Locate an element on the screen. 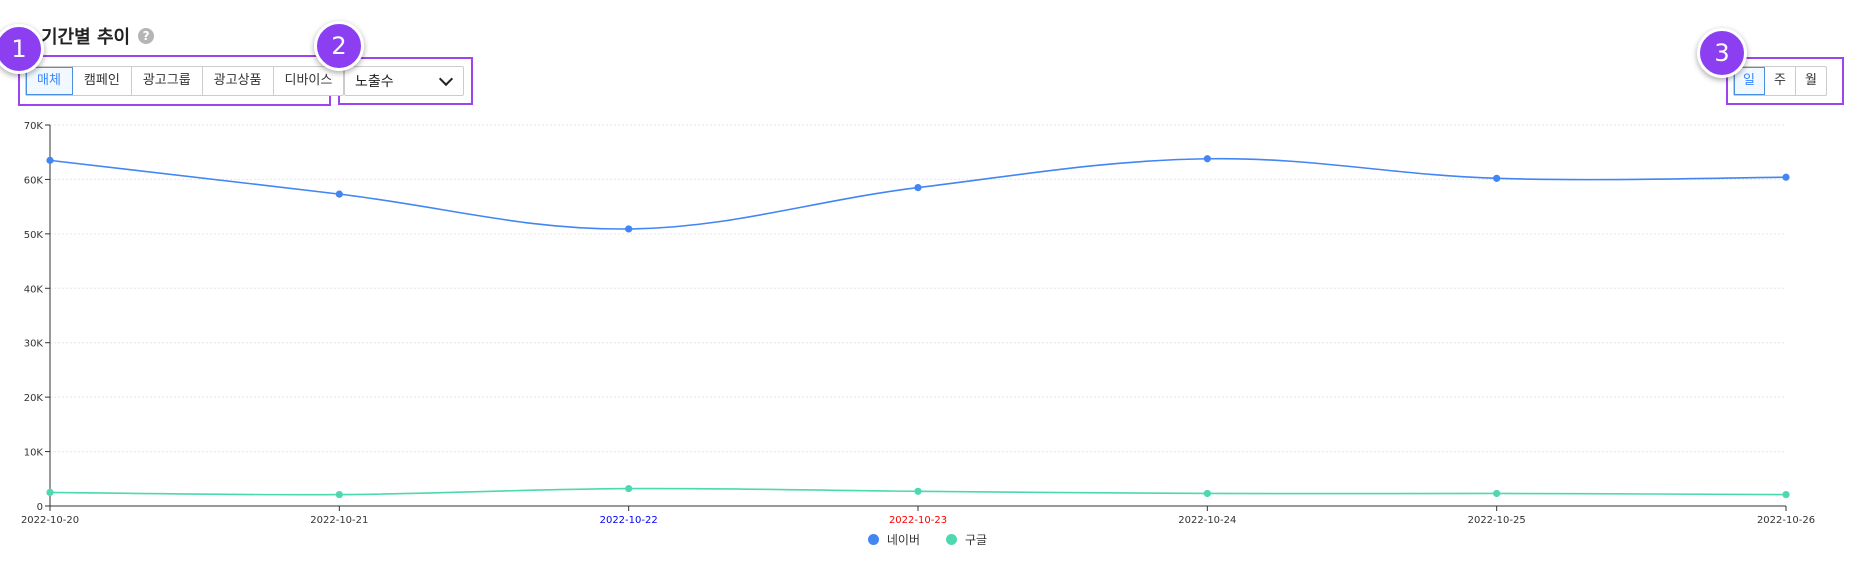 The height and width of the screenshot is (568, 1855). question-circle-icon: ? is located at coordinates (146, 36).